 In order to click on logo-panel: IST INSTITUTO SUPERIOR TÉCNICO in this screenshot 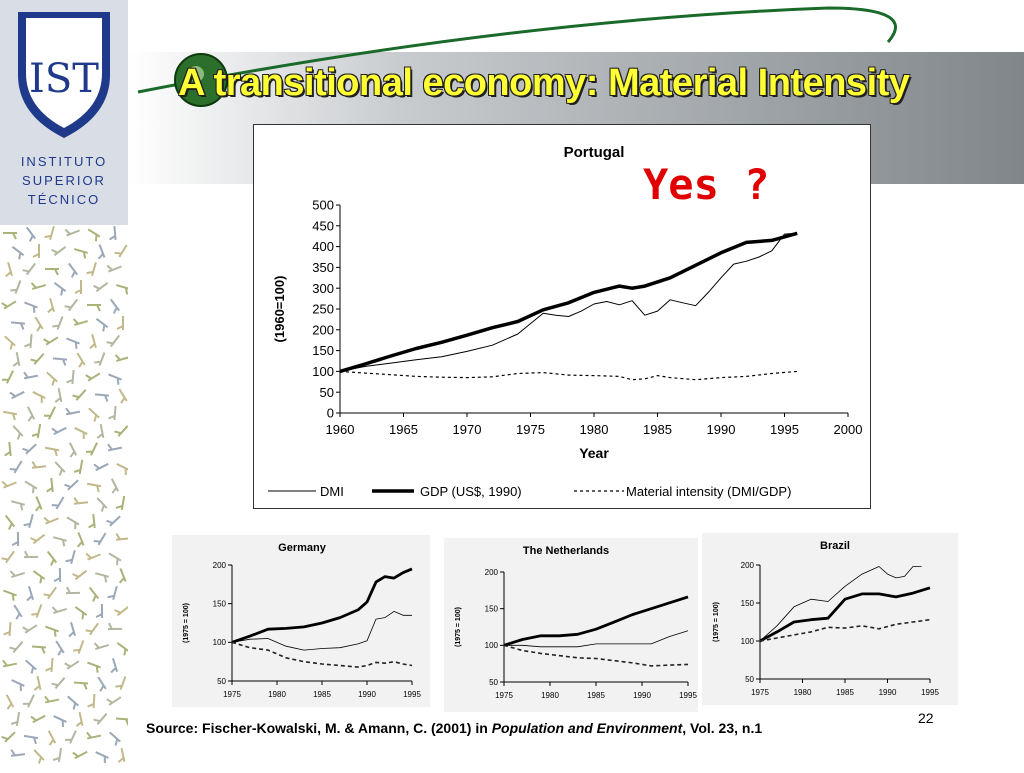, I will do `click(64, 112)`.